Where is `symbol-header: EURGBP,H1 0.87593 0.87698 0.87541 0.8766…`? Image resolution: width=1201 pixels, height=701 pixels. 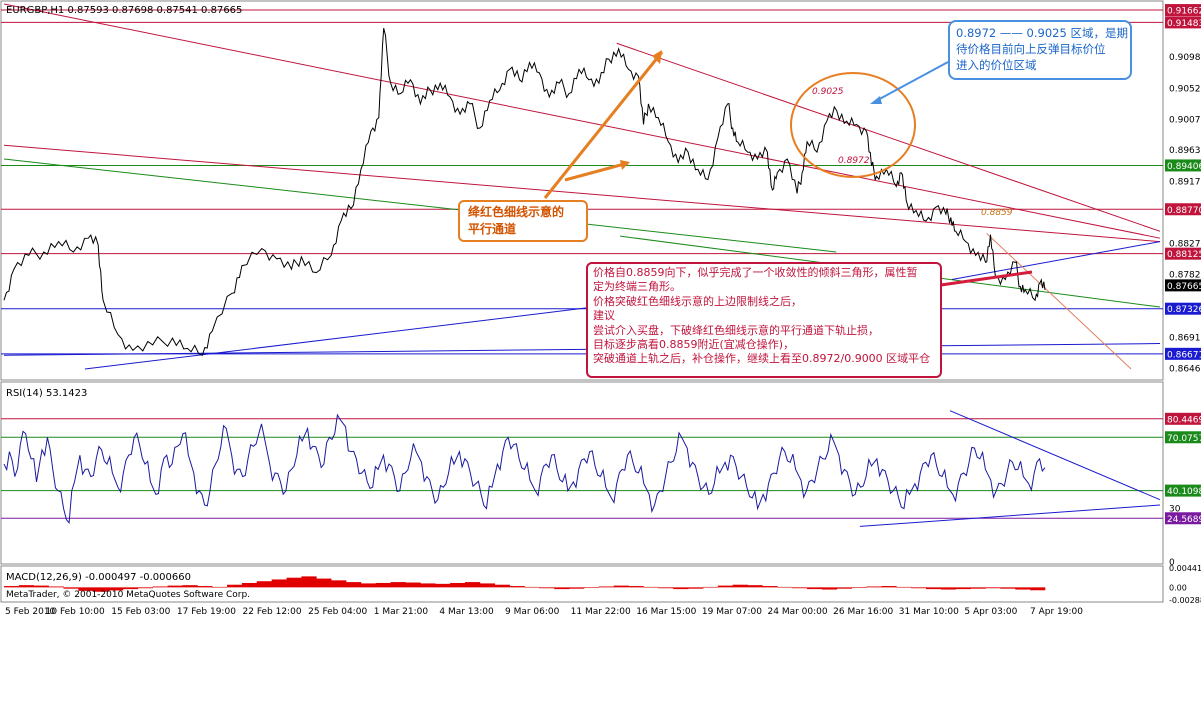
symbol-header: EURGBP,H1 0.87593 0.87698 0.87541 0.8766… is located at coordinates (124, 10).